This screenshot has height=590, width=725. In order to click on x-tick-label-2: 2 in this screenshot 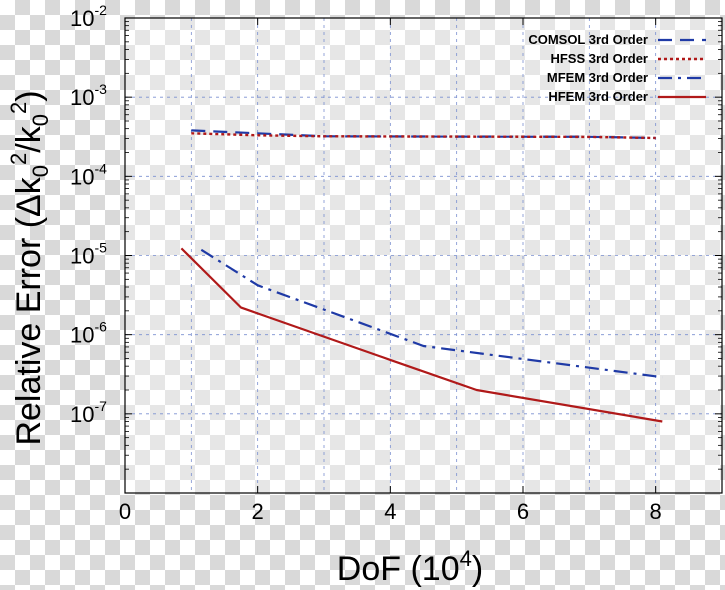, I will do `click(258, 511)`.